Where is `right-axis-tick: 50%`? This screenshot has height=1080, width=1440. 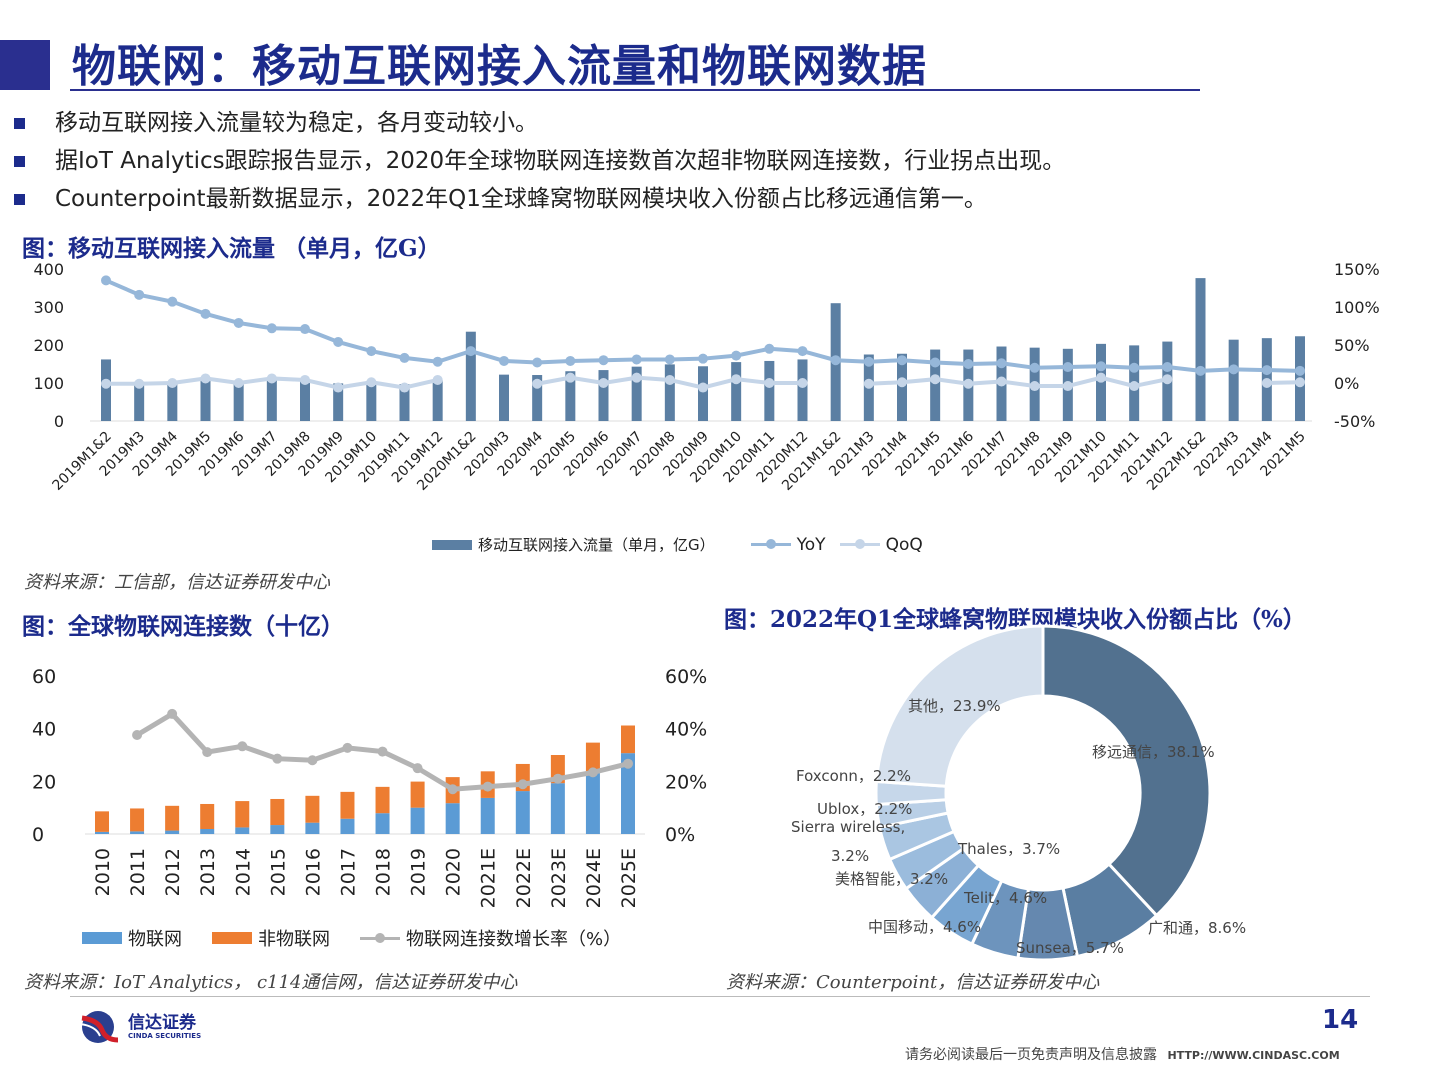 right-axis-tick: 50% is located at coordinates (1352, 345).